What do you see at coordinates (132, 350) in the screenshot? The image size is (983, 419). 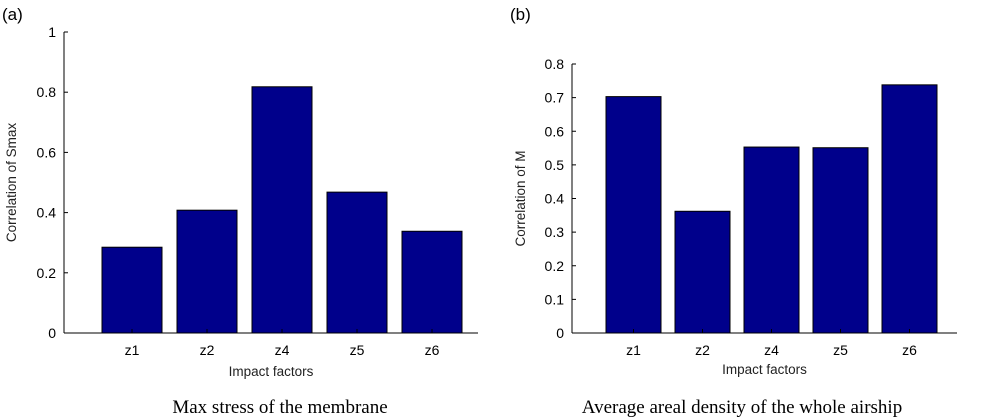 I see `x-tick-label-a: z1` at bounding box center [132, 350].